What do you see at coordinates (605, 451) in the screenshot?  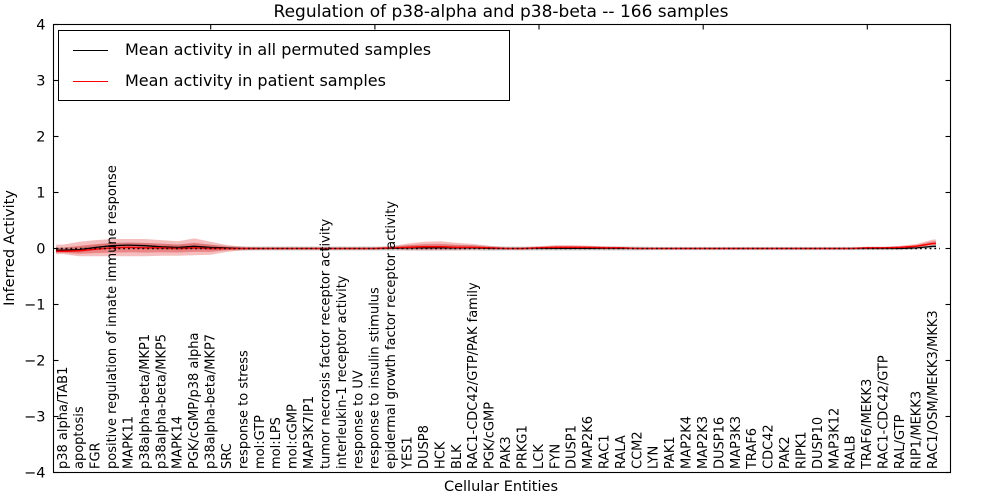 I see `x-category-label: RAC1` at bounding box center [605, 451].